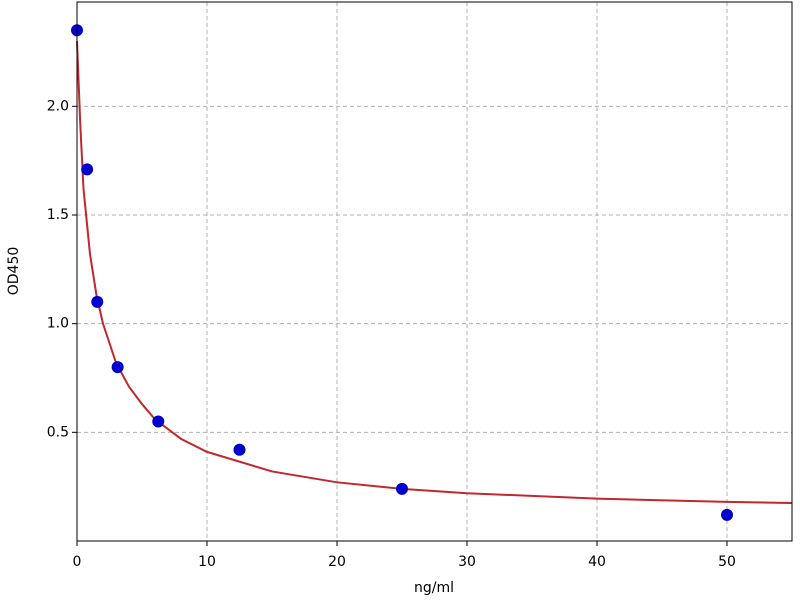  Describe the element at coordinates (727, 562) in the screenshot. I see `x-tick-label: 50` at that location.